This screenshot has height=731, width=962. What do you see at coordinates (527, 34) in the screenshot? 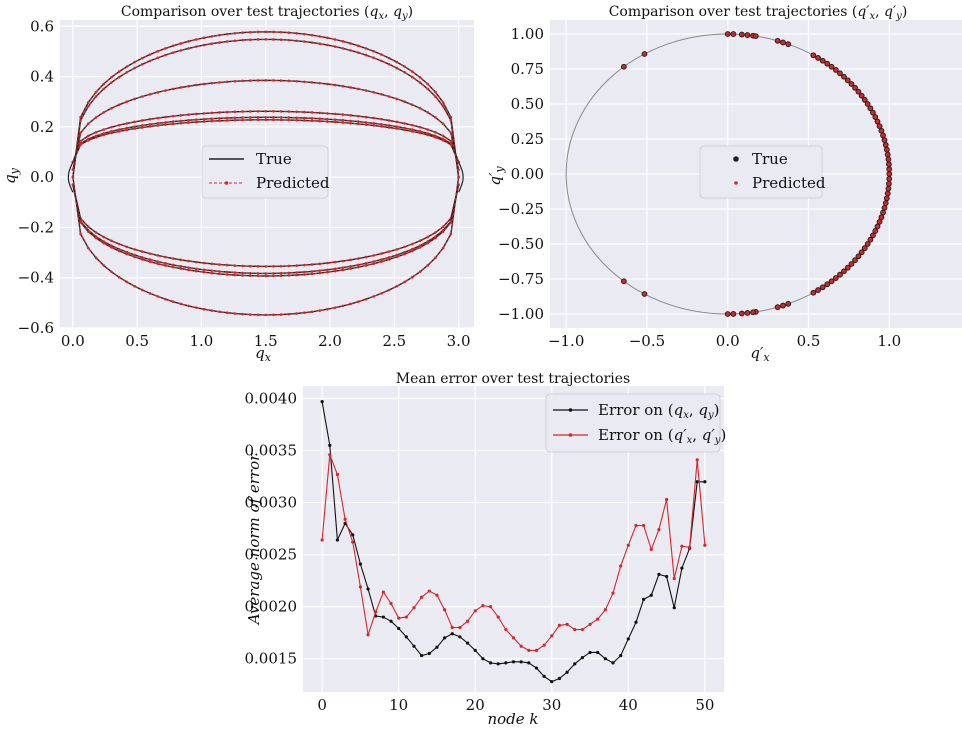
I see `y-tick-label: 1.00` at bounding box center [527, 34].